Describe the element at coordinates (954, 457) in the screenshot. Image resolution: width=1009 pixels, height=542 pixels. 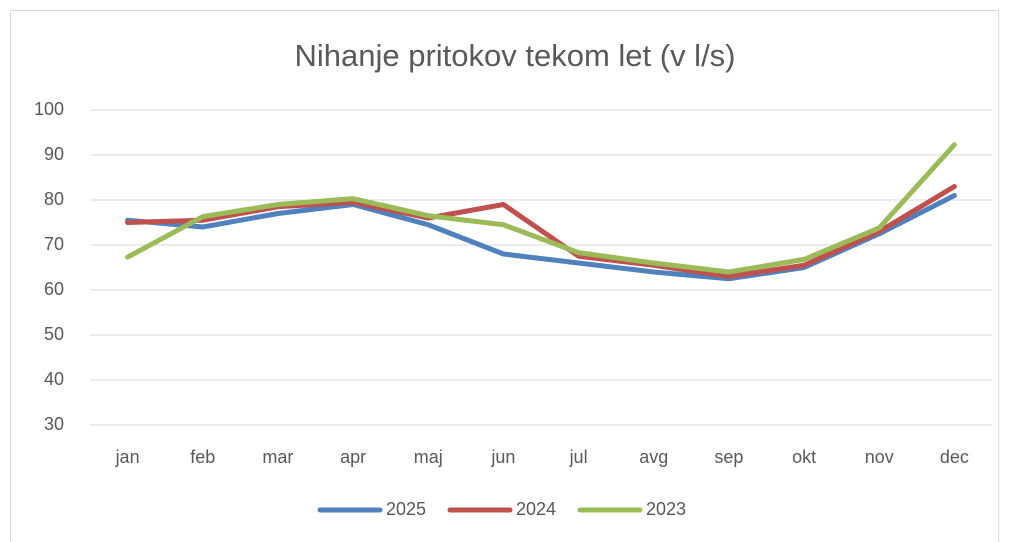
I see `x-tick-label: dec` at that location.